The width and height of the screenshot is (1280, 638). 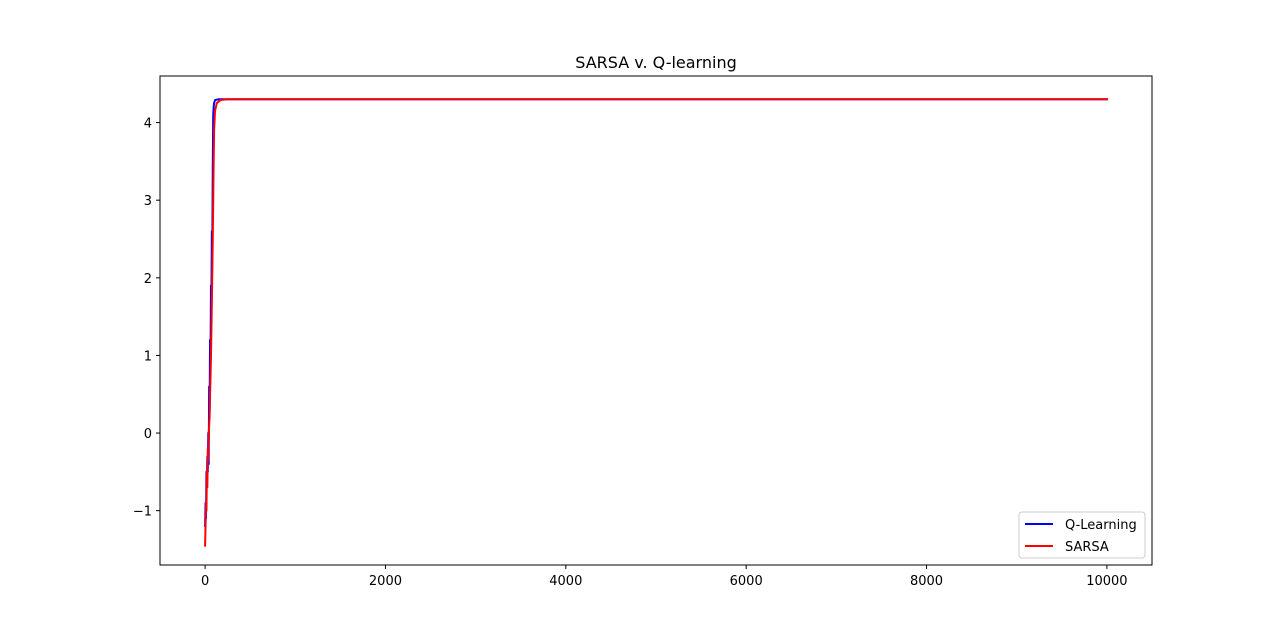 What do you see at coordinates (142, 512) in the screenshot?
I see `y-tick-label: −1` at bounding box center [142, 512].